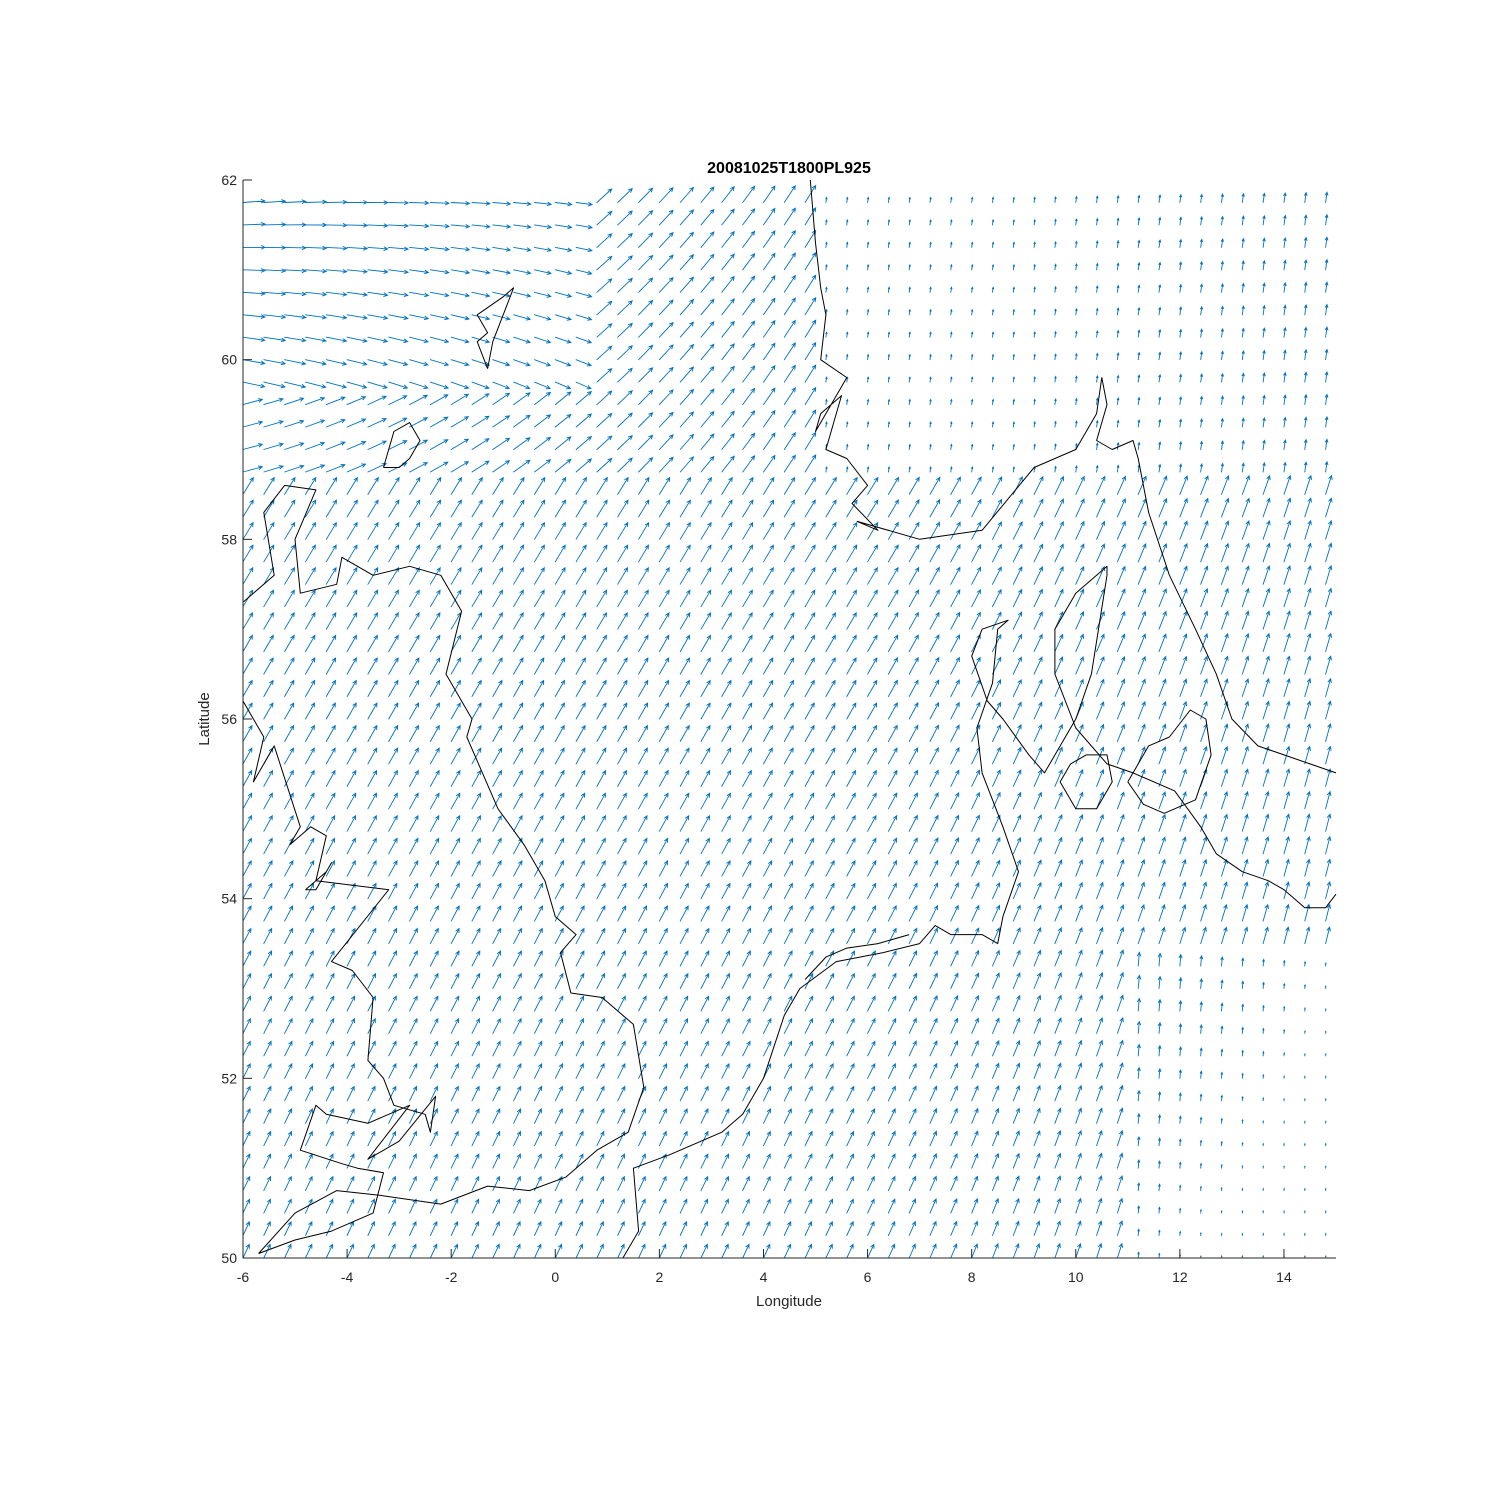 The width and height of the screenshot is (1500, 1500). What do you see at coordinates (495, 328) in the screenshot?
I see `coastline-shetland` at bounding box center [495, 328].